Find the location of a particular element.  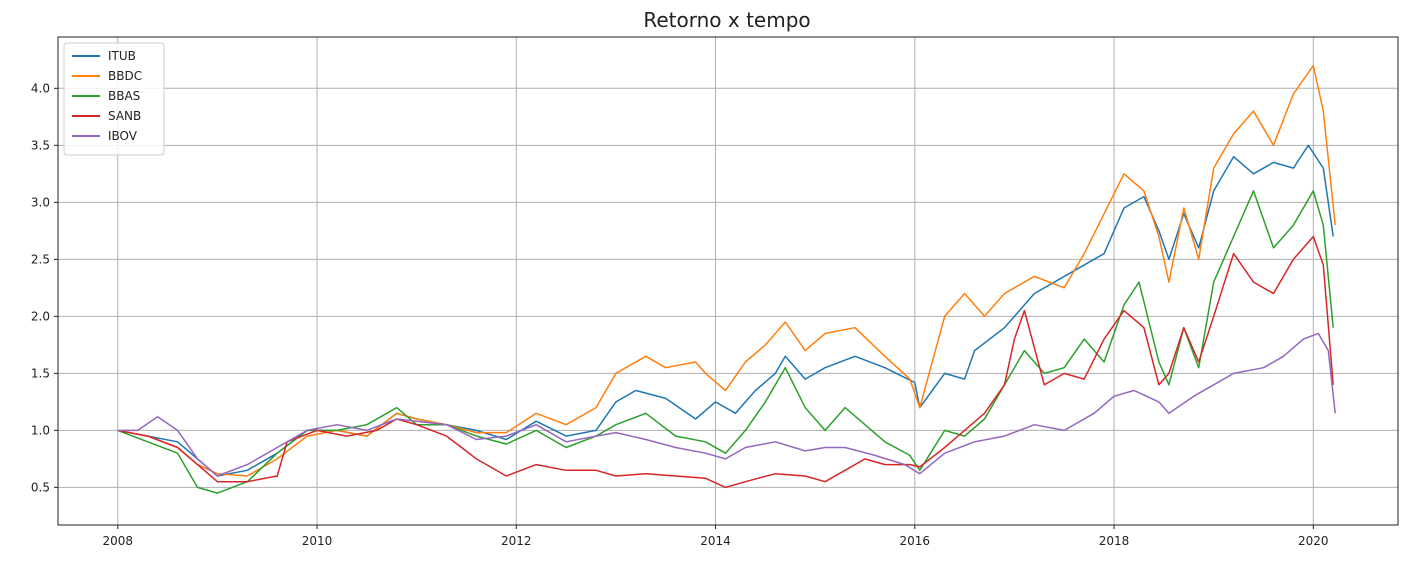

legend-label-itub: ITUB is located at coordinates (122, 56).